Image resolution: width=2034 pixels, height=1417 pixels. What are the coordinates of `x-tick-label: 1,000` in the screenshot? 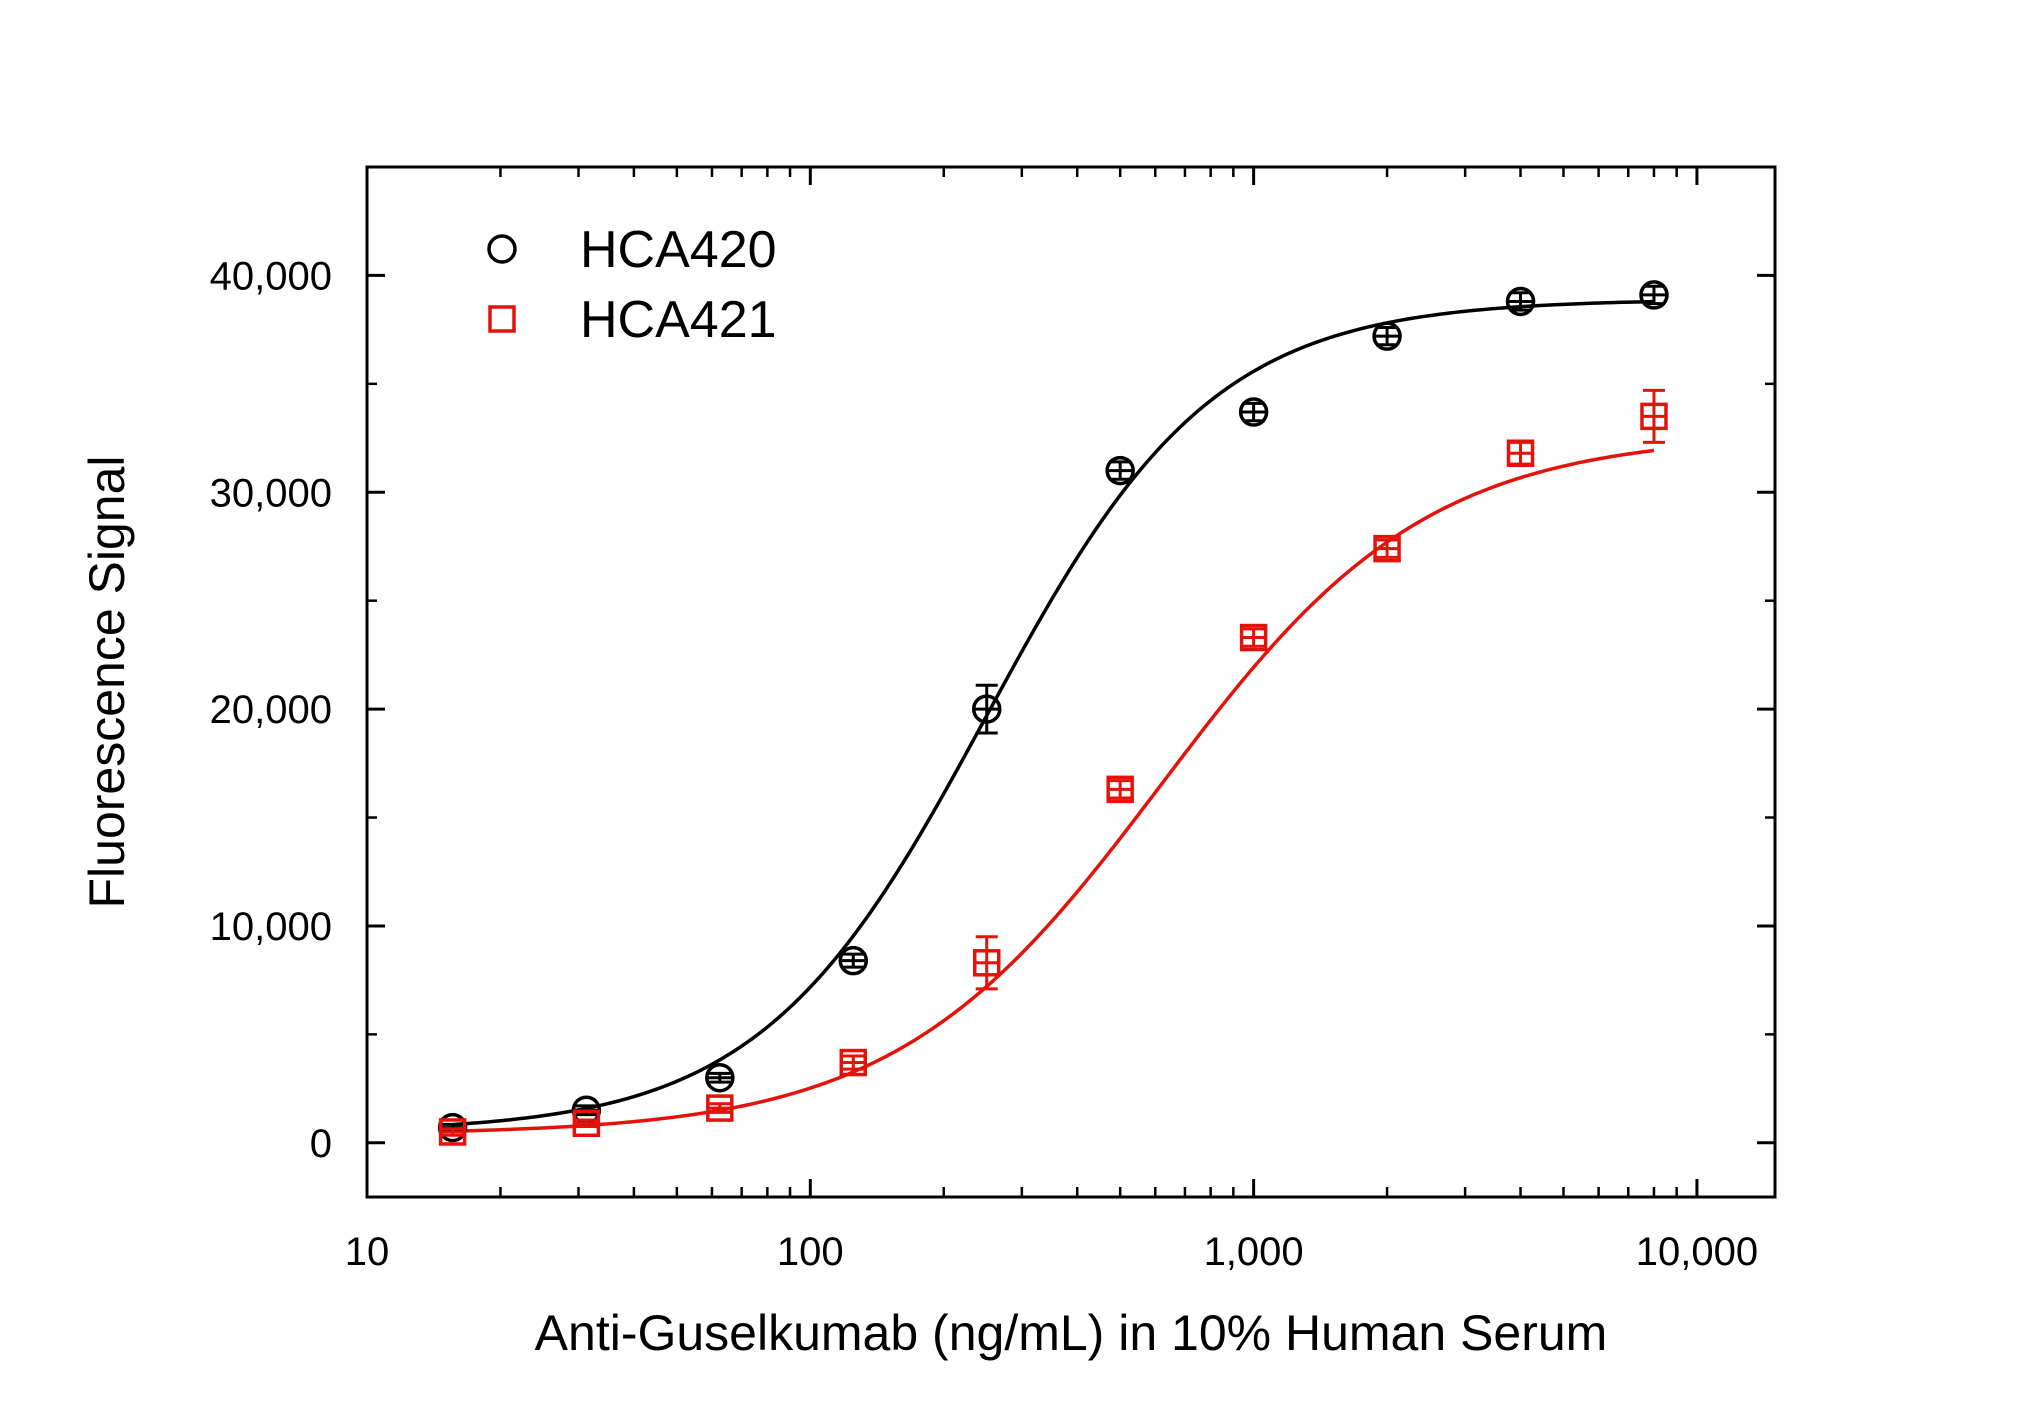 It's located at (1254, 1252).